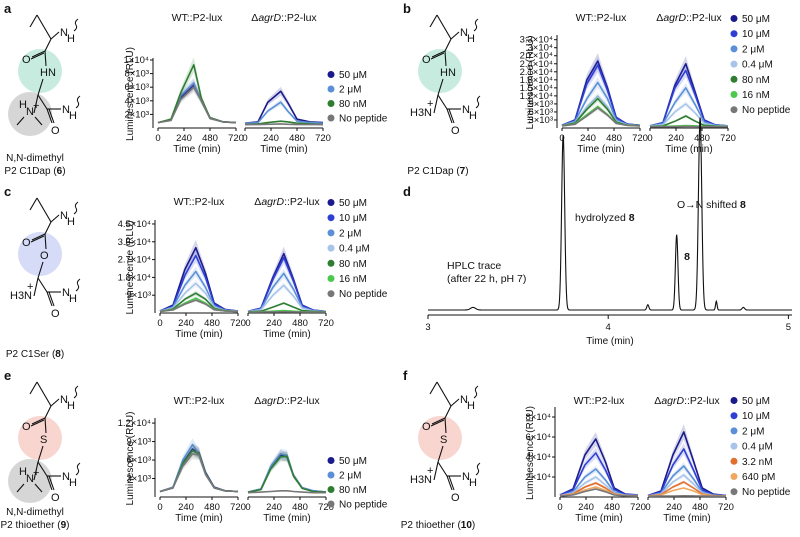 The width and height of the screenshot is (800, 537). What do you see at coordinates (753, 431) in the screenshot?
I see `legend-label: 2 μM` at bounding box center [753, 431].